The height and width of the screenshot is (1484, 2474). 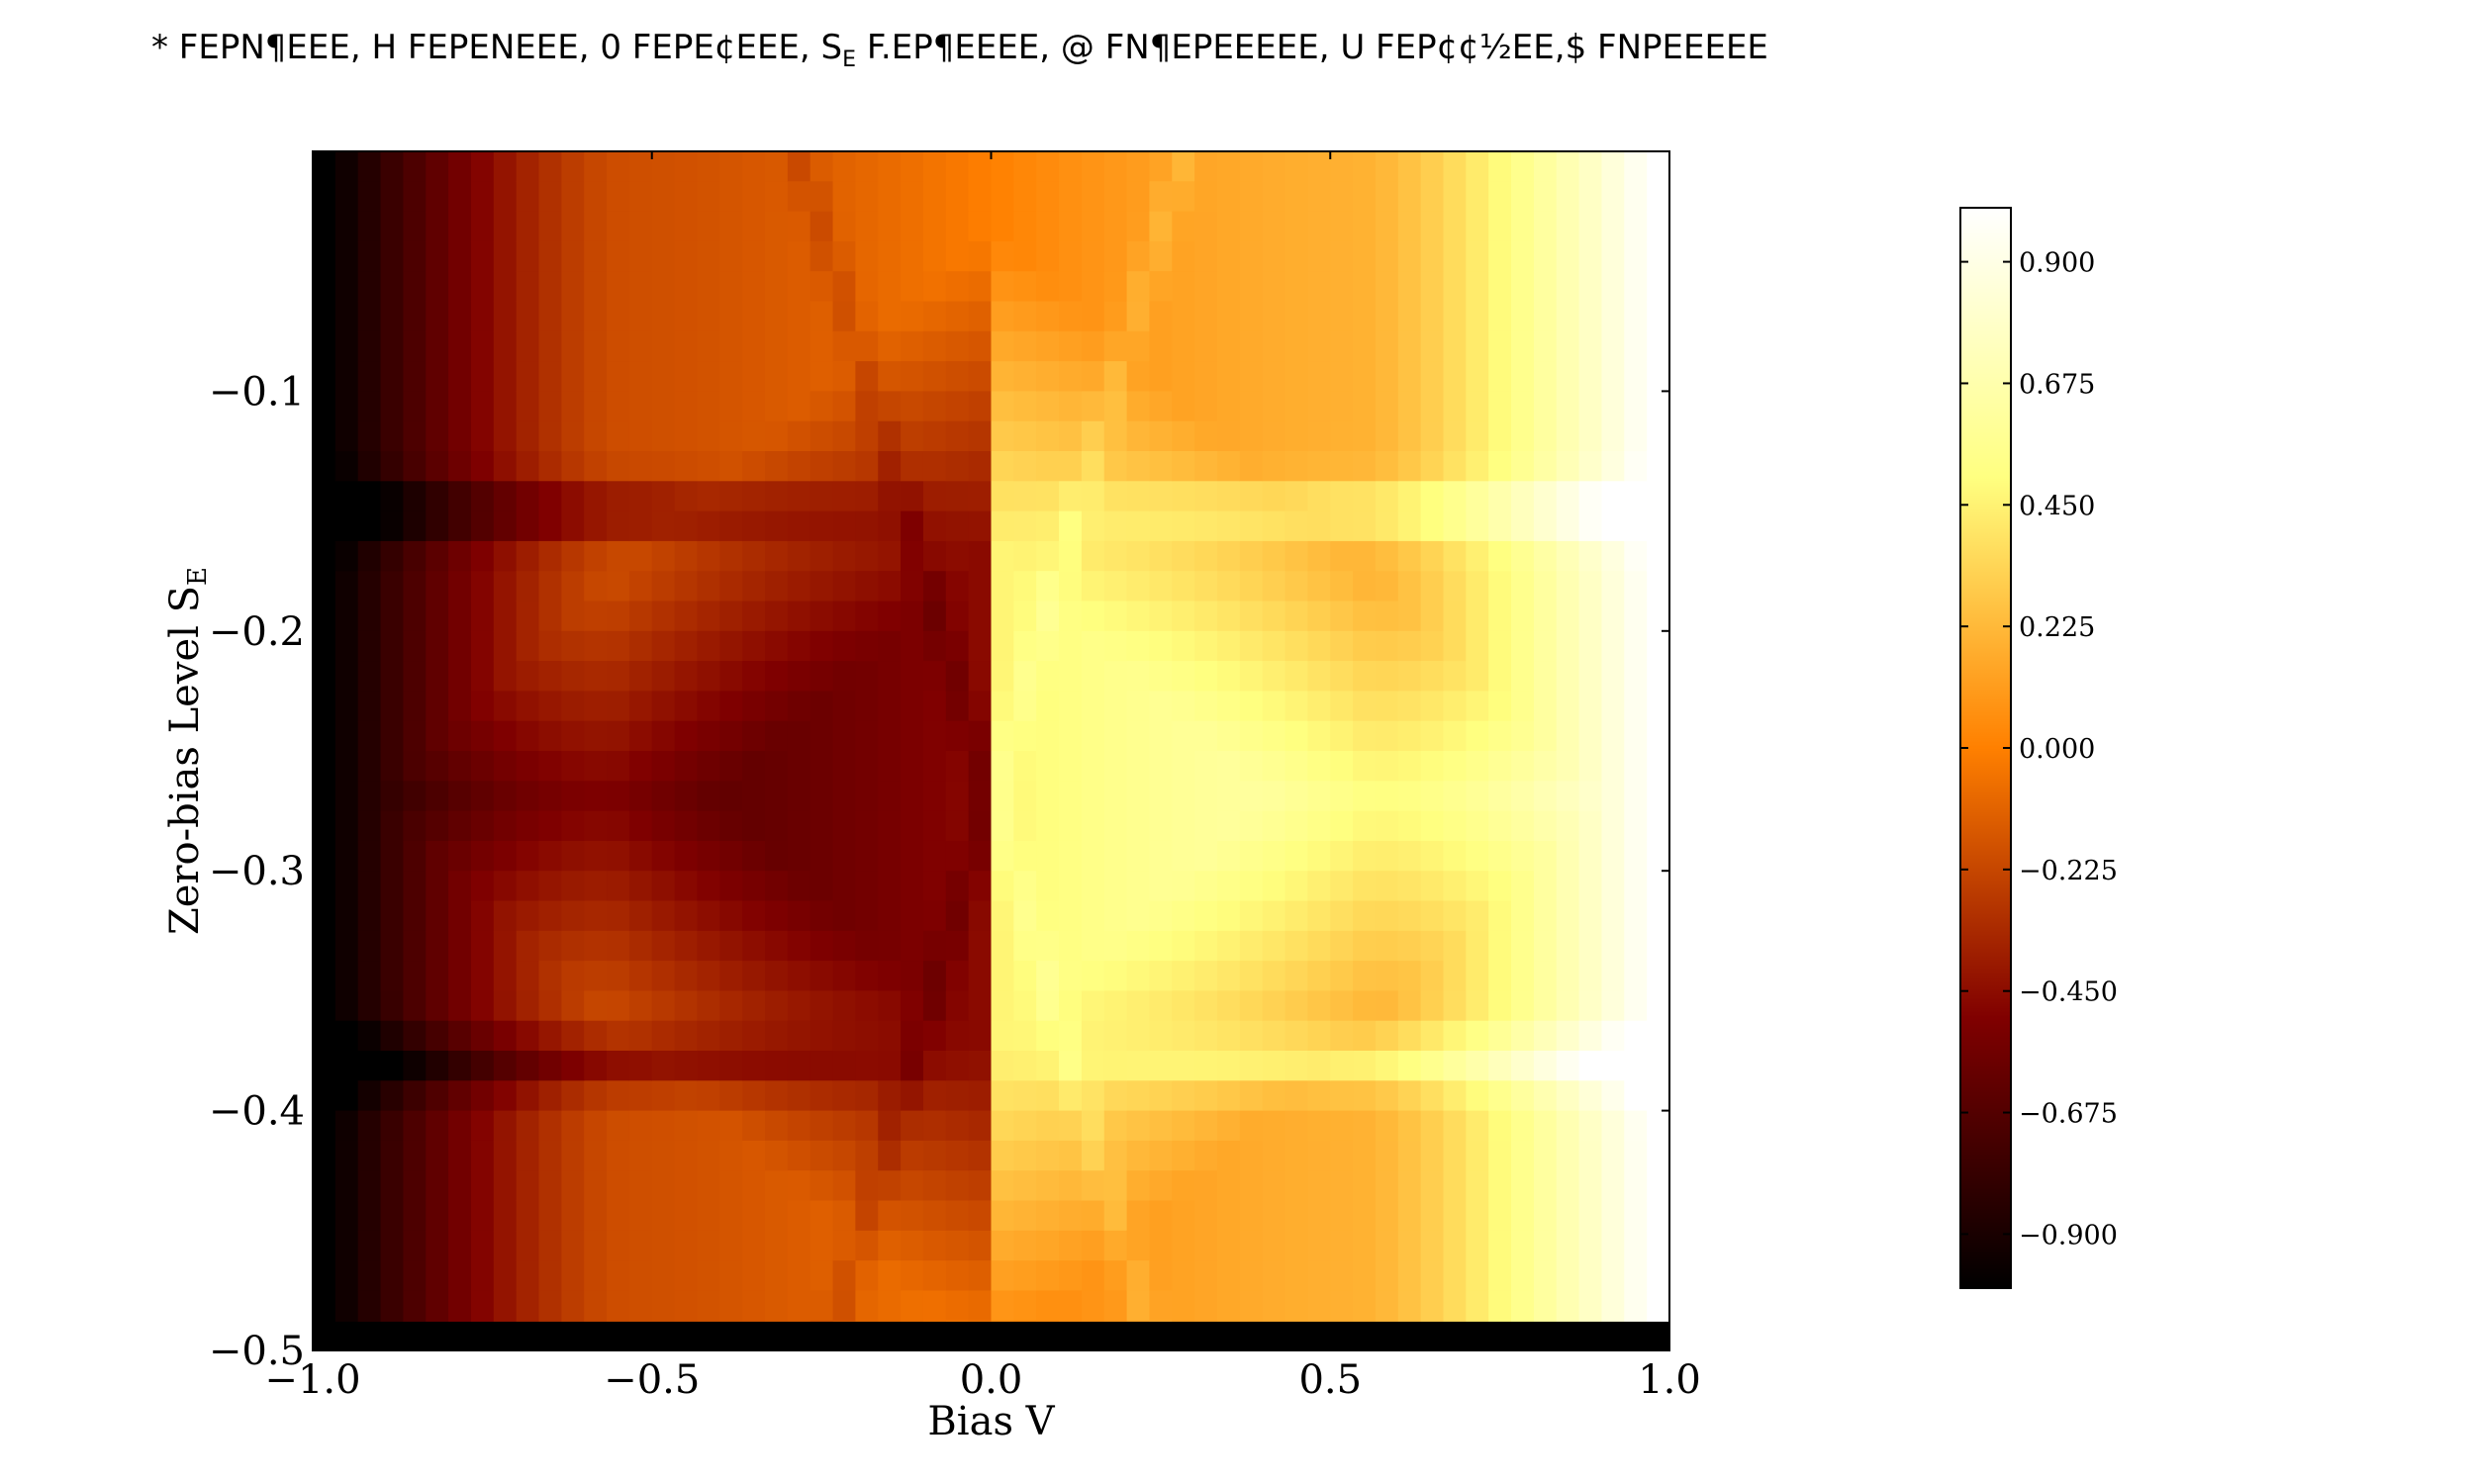 What do you see at coordinates (2068, 1114) in the screenshot?
I see `colorbar-tick-label: −0.675` at bounding box center [2068, 1114].